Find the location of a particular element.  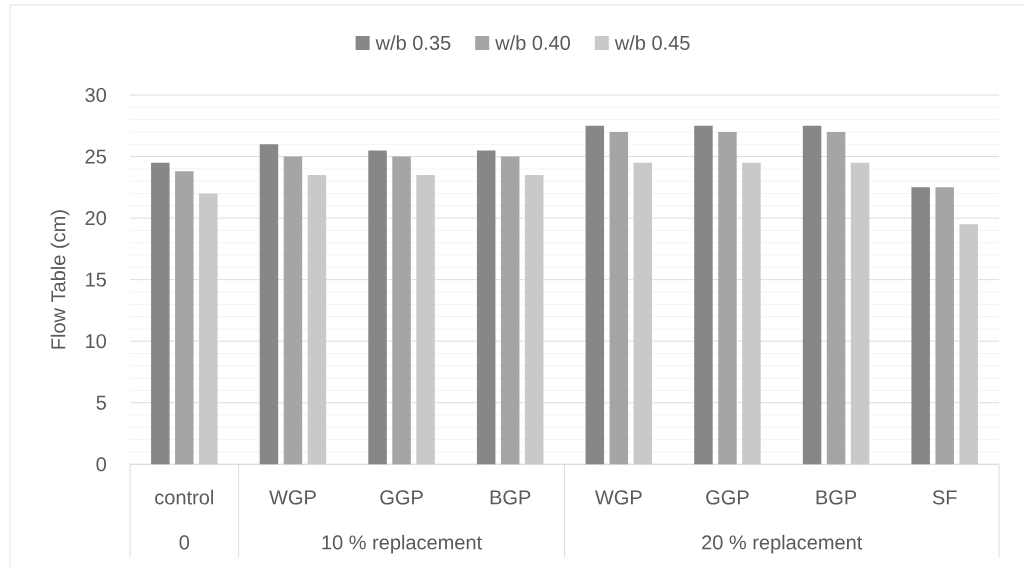

y-tick-label: 20 is located at coordinates (96, 218).